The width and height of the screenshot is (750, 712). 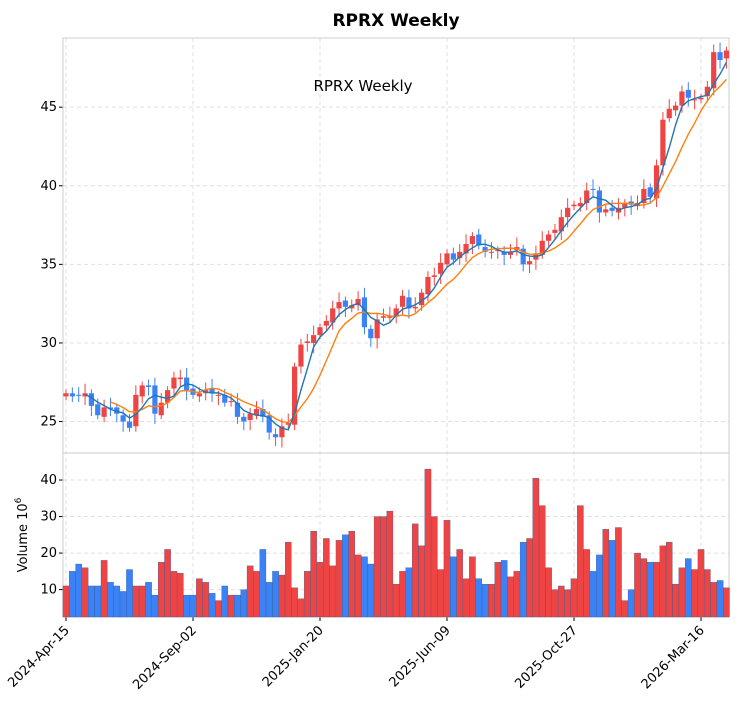 What do you see at coordinates (48, 590) in the screenshot?
I see `volume-tick-label: 10` at bounding box center [48, 590].